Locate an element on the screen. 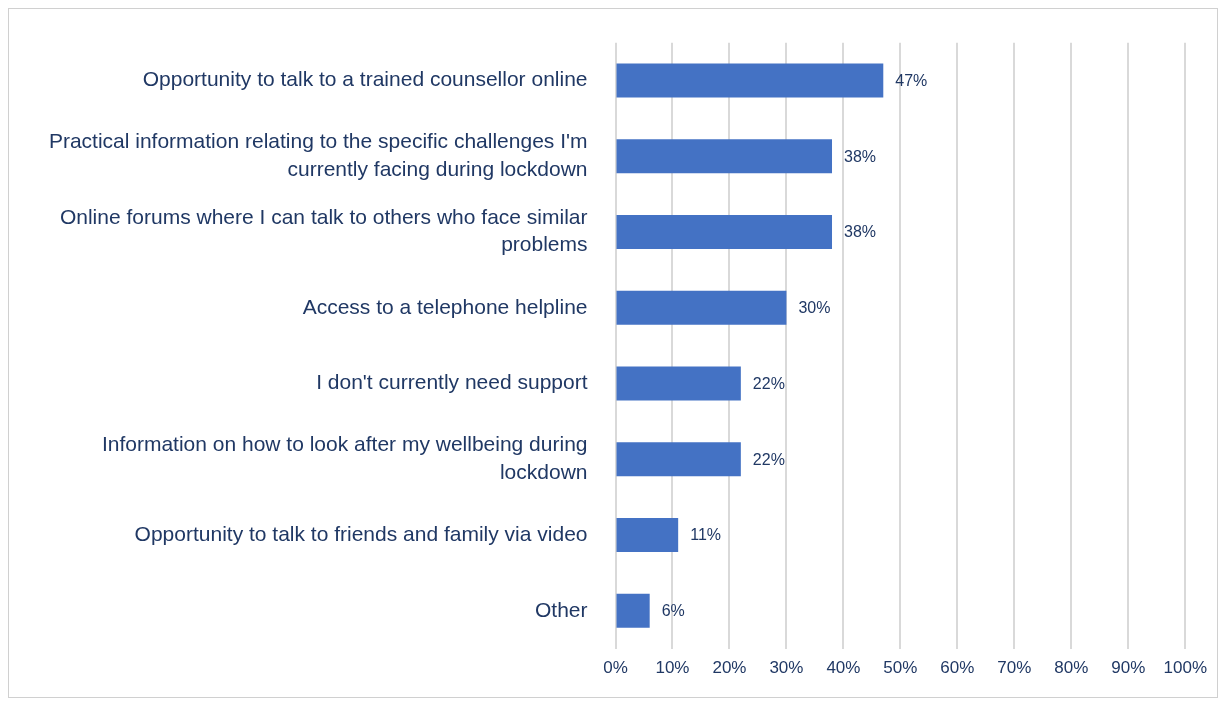 This screenshot has width=1228, height=706. y-tick-label: Opportunity to talk to friends and family via video is located at coordinates (361, 533).